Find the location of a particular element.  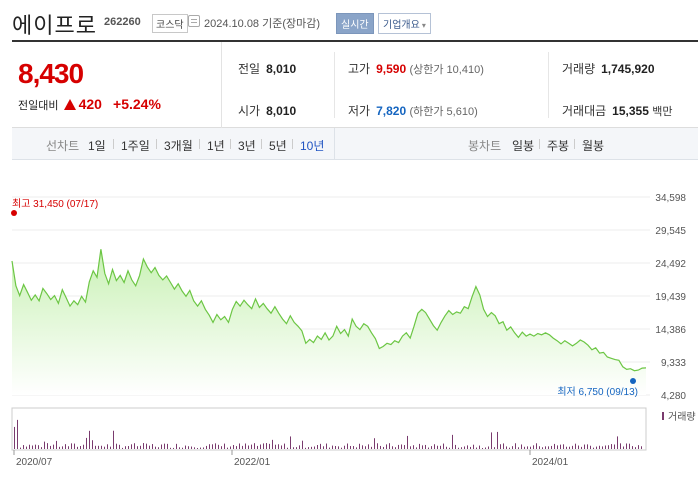

volume-value: 1,745,920 is located at coordinates (628, 69).